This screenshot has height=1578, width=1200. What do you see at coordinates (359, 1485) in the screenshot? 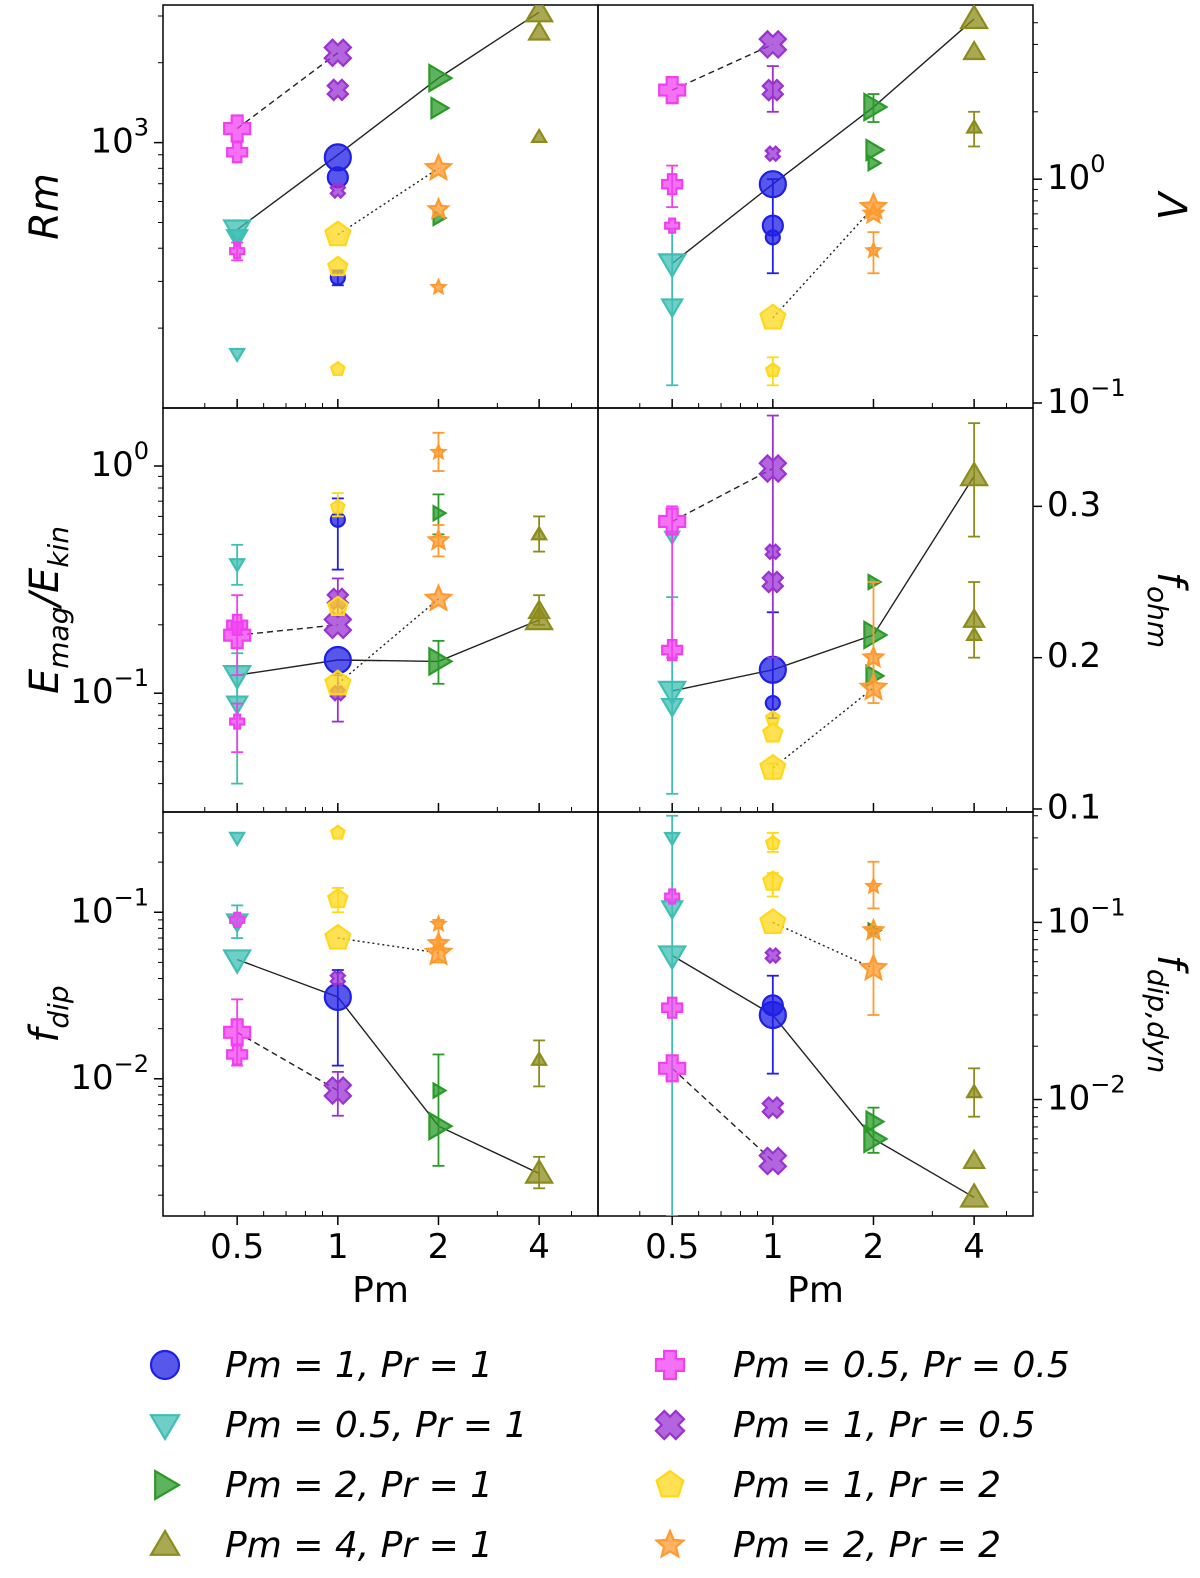
I see `legend-label: Pm = 2, Pr = 1` at bounding box center [359, 1485].